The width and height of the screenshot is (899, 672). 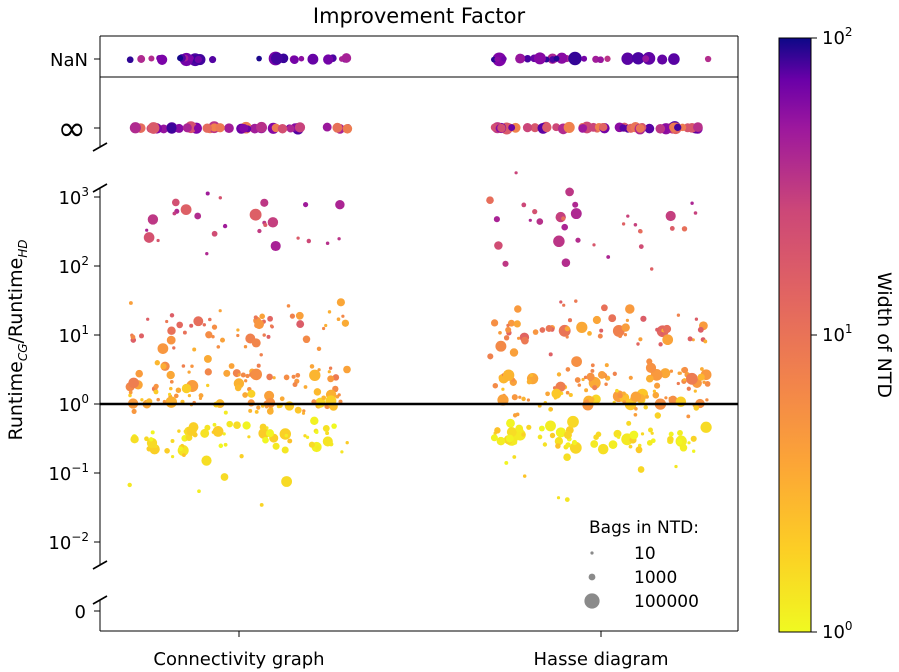 I want to click on nan-point-hasse-diagram, so click(x=646, y=59).